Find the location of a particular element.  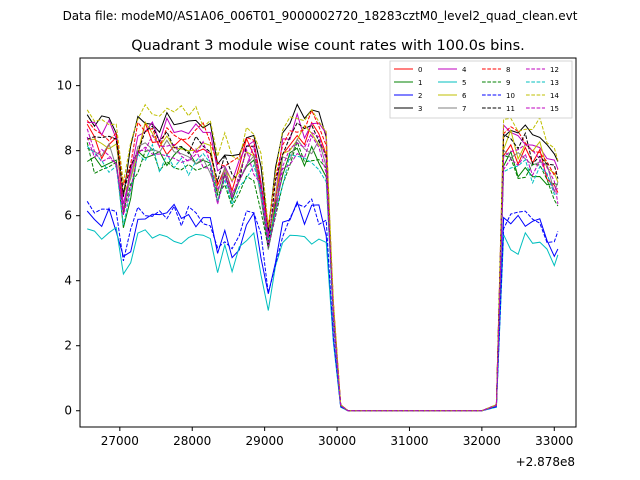

y-tick-label: 10 is located at coordinates (64, 86).